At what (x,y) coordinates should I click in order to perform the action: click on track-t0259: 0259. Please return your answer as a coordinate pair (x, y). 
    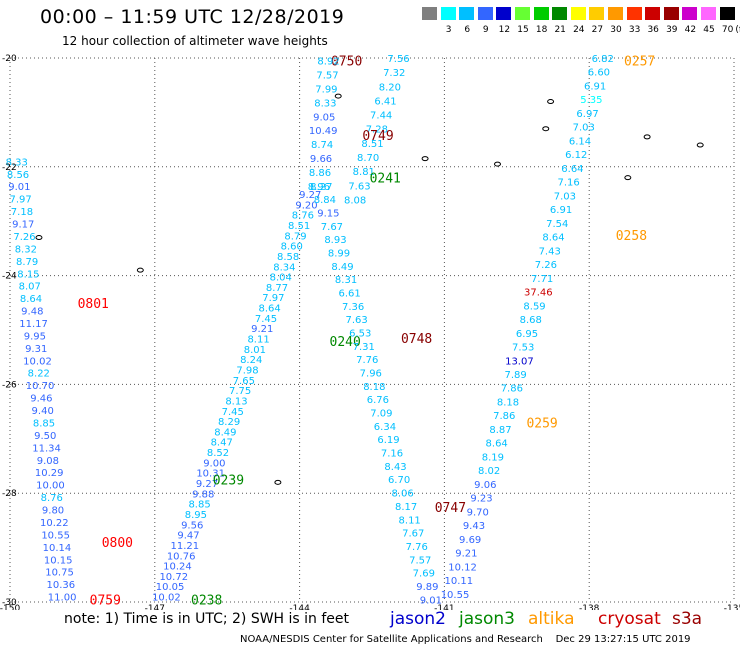
    Looking at the image, I should click on (541, 423).